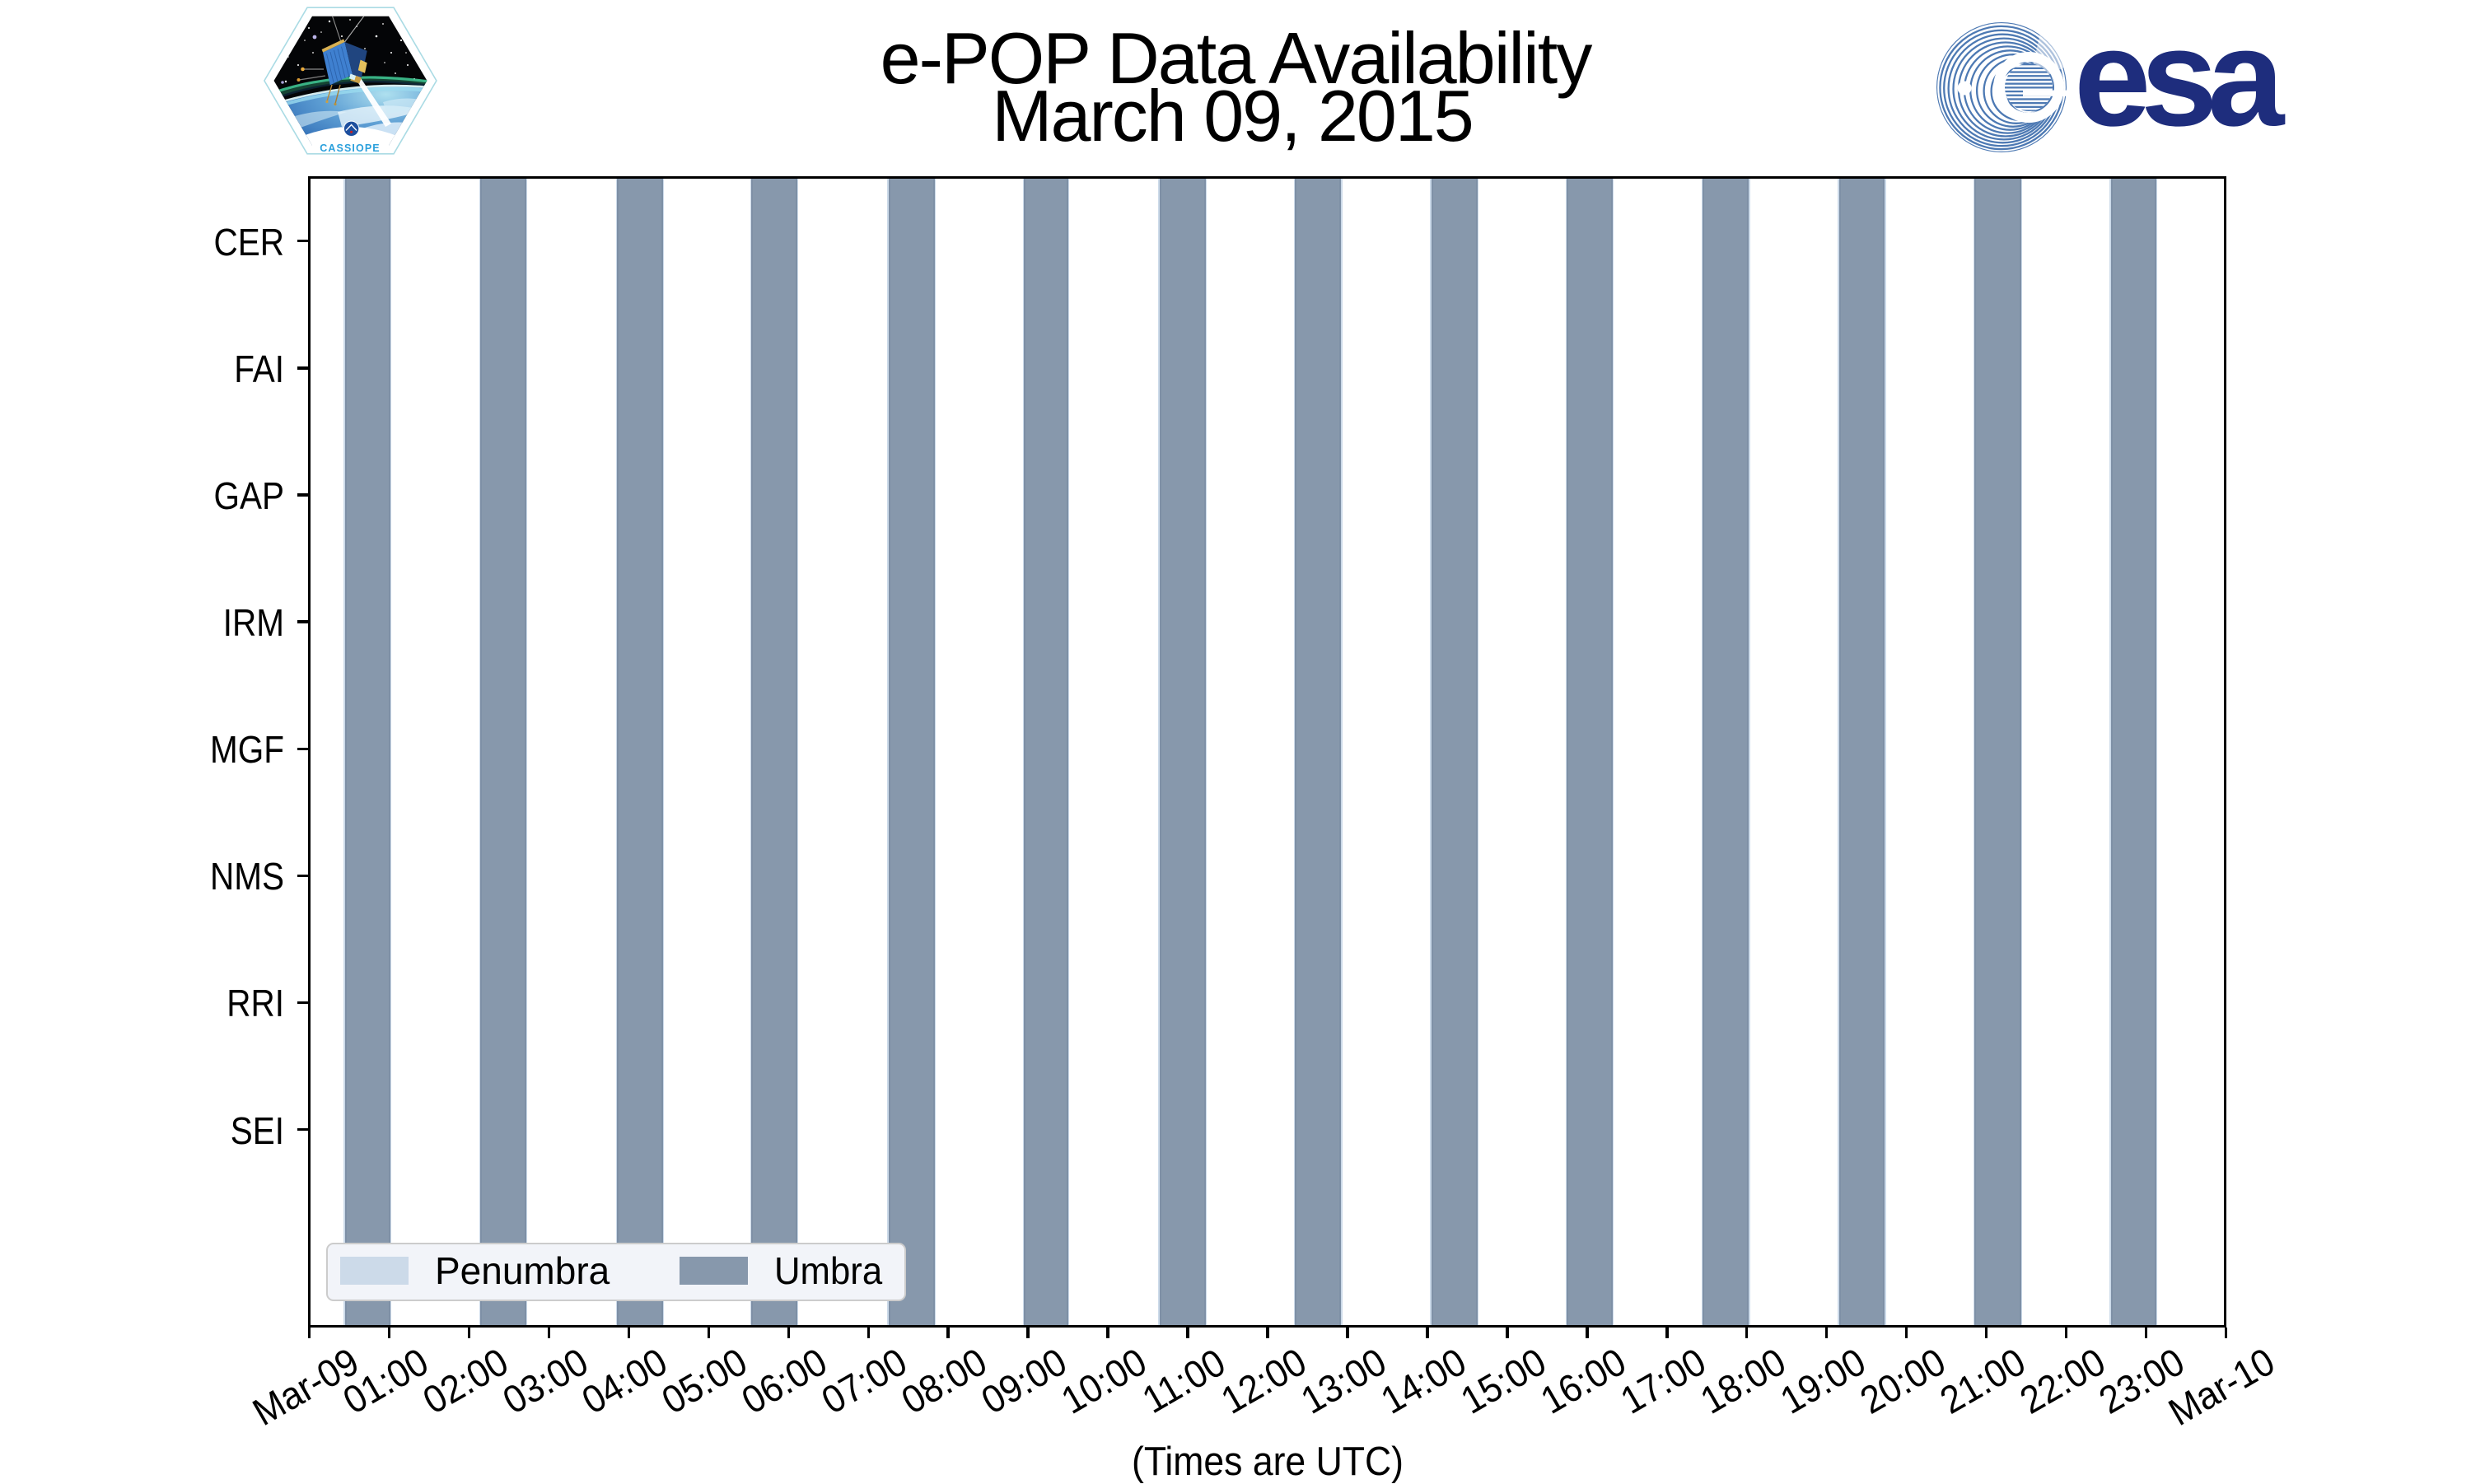 The width and height of the screenshot is (2471, 1484). I want to click on svg-text: CASSIOPE, so click(350, 148).